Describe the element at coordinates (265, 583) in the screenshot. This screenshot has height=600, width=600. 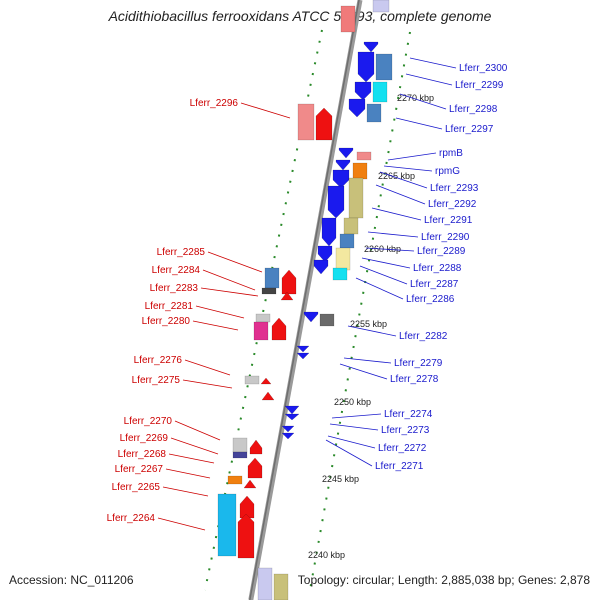
I see `gene-block-bottom-lavender` at that location.